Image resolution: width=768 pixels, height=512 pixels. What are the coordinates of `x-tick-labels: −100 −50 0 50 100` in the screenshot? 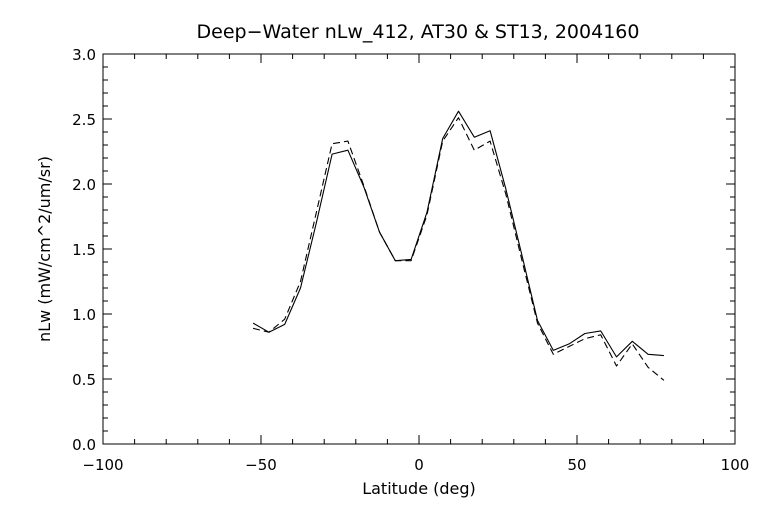 It's located at (415, 465).